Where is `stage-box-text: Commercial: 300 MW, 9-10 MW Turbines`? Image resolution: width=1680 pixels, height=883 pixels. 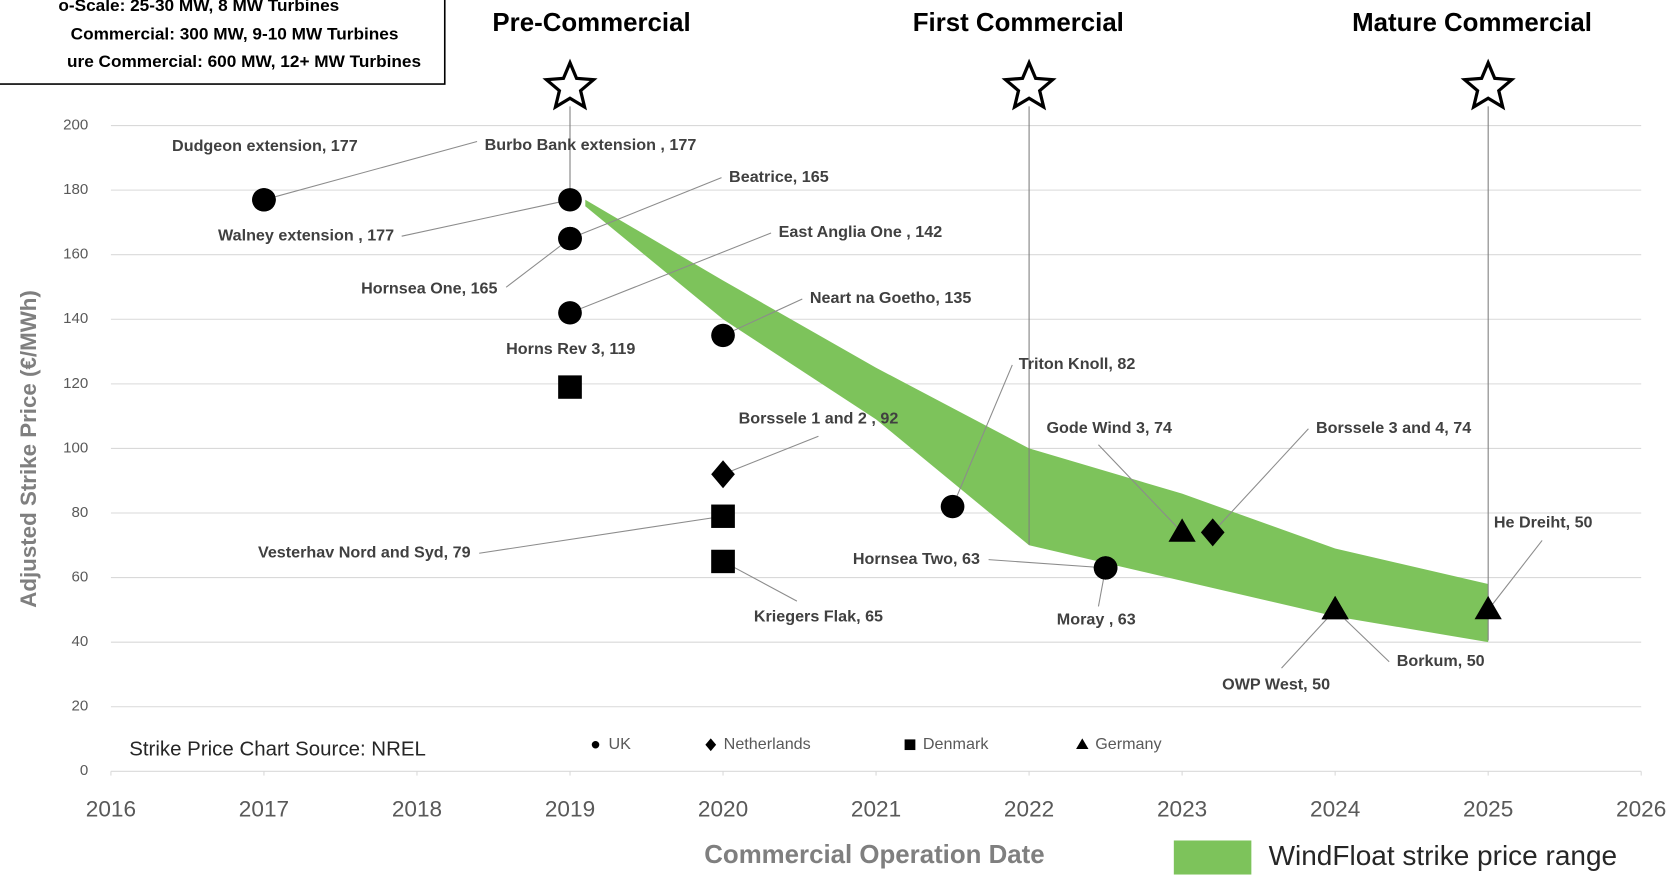 stage-box-text: Commercial: 300 MW, 9-10 MW Turbines is located at coordinates (235, 34).